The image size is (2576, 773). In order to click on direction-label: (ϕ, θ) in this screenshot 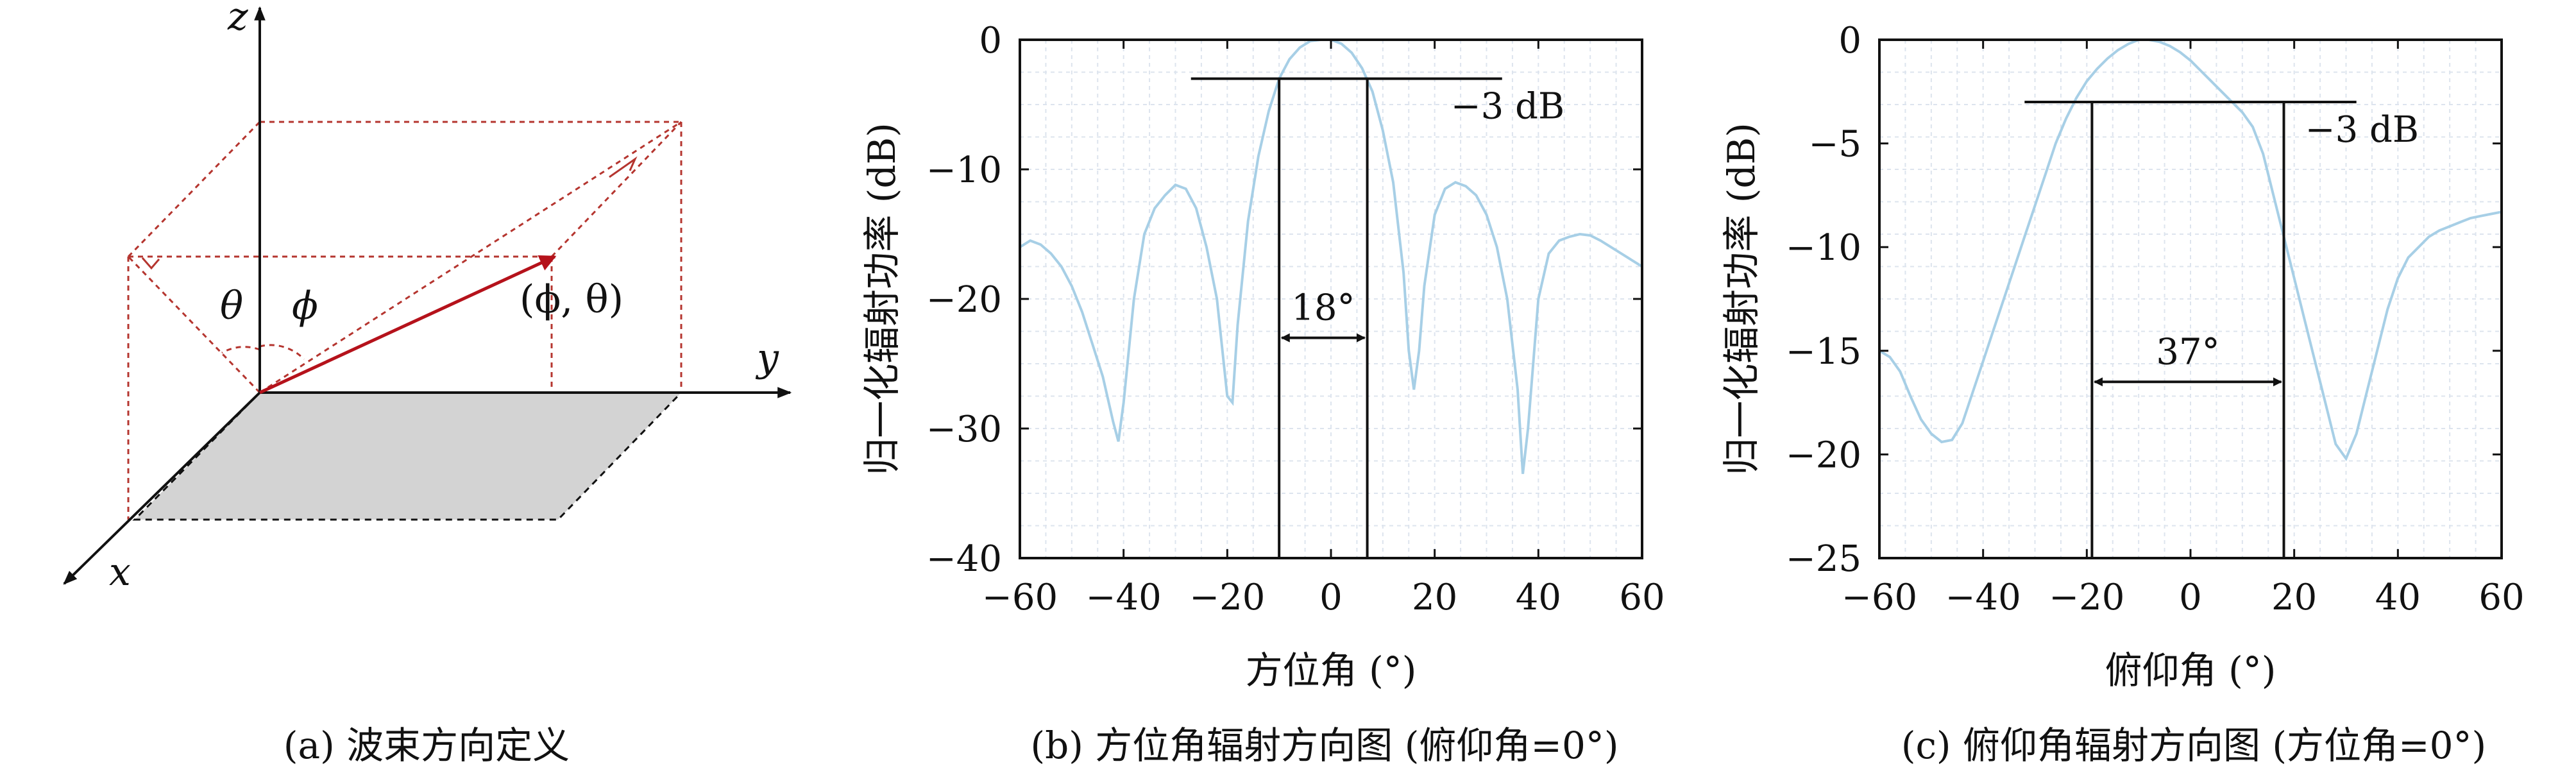, I will do `click(571, 299)`.